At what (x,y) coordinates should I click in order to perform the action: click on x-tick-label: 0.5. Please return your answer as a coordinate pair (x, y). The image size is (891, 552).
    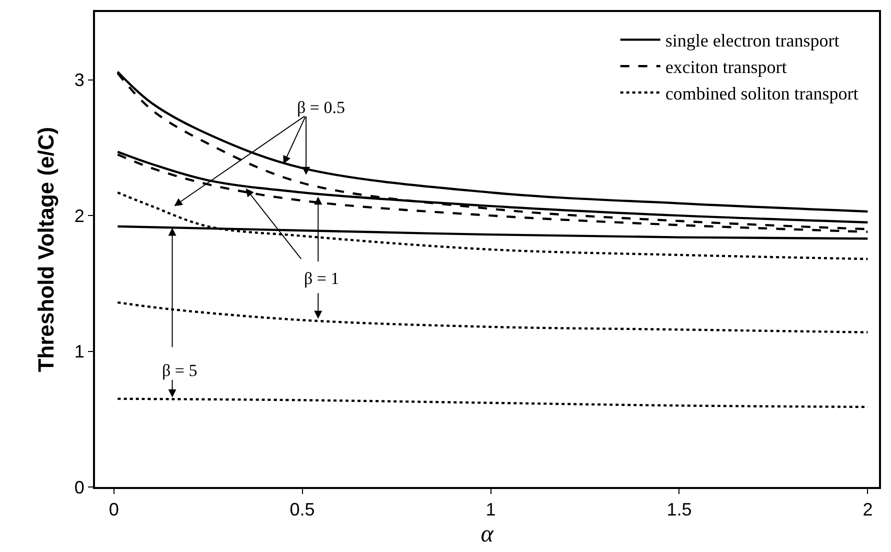
    Looking at the image, I should click on (302, 510).